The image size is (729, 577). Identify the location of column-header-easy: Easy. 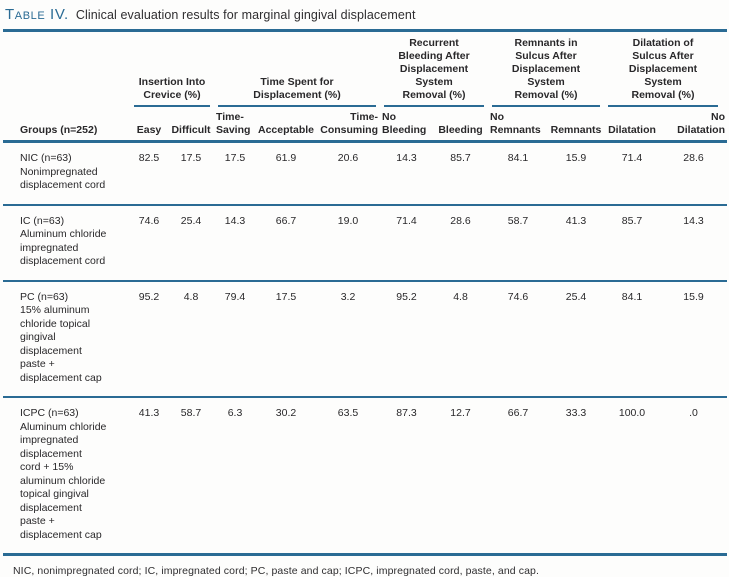
(149, 125).